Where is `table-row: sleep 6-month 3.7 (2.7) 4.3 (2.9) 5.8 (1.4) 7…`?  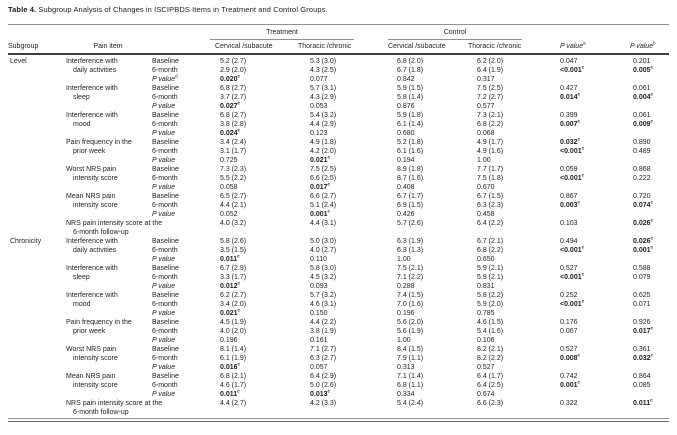 table-row: sleep 6-month 3.7 (2.7) 4.3 (2.9) 5.8 (1.4) 7… is located at coordinates (338, 97).